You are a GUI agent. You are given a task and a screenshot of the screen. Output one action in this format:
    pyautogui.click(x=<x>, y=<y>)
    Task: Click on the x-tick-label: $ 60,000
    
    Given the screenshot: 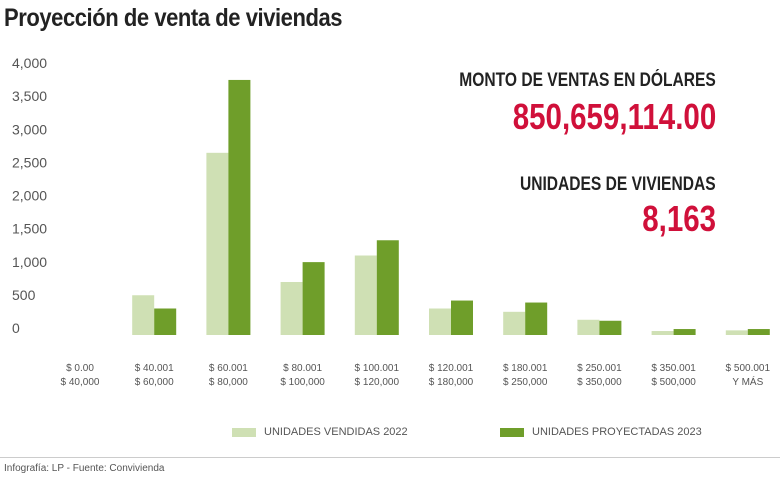 What is the action you would take?
    pyautogui.click(x=154, y=382)
    